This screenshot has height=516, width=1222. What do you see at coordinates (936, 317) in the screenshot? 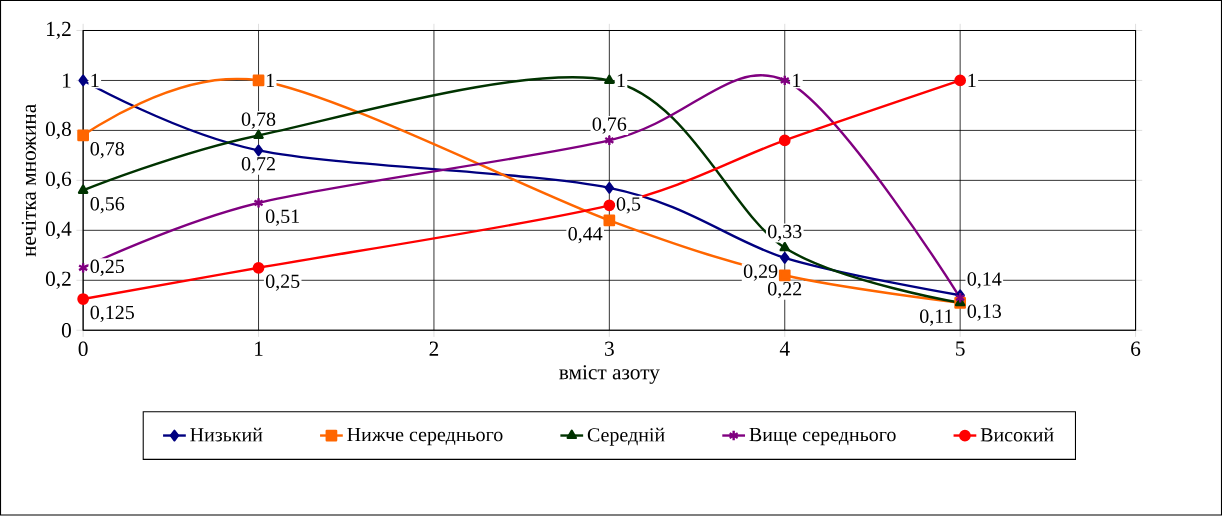
I see `data-label: 0,11` at bounding box center [936, 317].